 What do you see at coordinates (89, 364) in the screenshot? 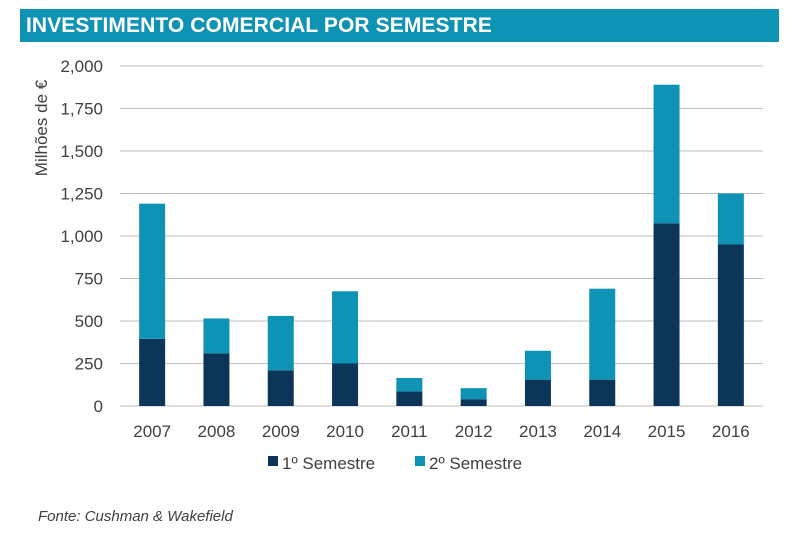
I see `y-tick-label: 250` at bounding box center [89, 364].